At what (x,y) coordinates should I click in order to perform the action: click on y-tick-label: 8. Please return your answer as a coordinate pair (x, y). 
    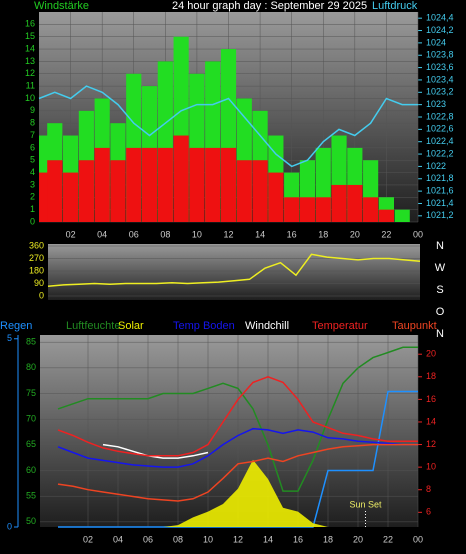
    Looking at the image, I should click on (32, 123).